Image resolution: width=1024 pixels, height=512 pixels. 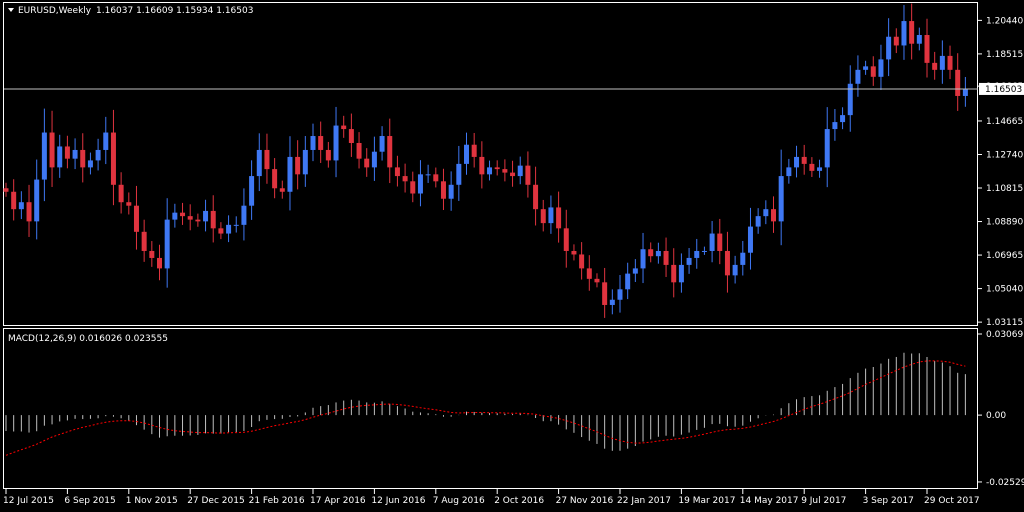 What do you see at coordinates (1004, 155) in the screenshot?
I see `price-tick-label: 1.12740` at bounding box center [1004, 155].